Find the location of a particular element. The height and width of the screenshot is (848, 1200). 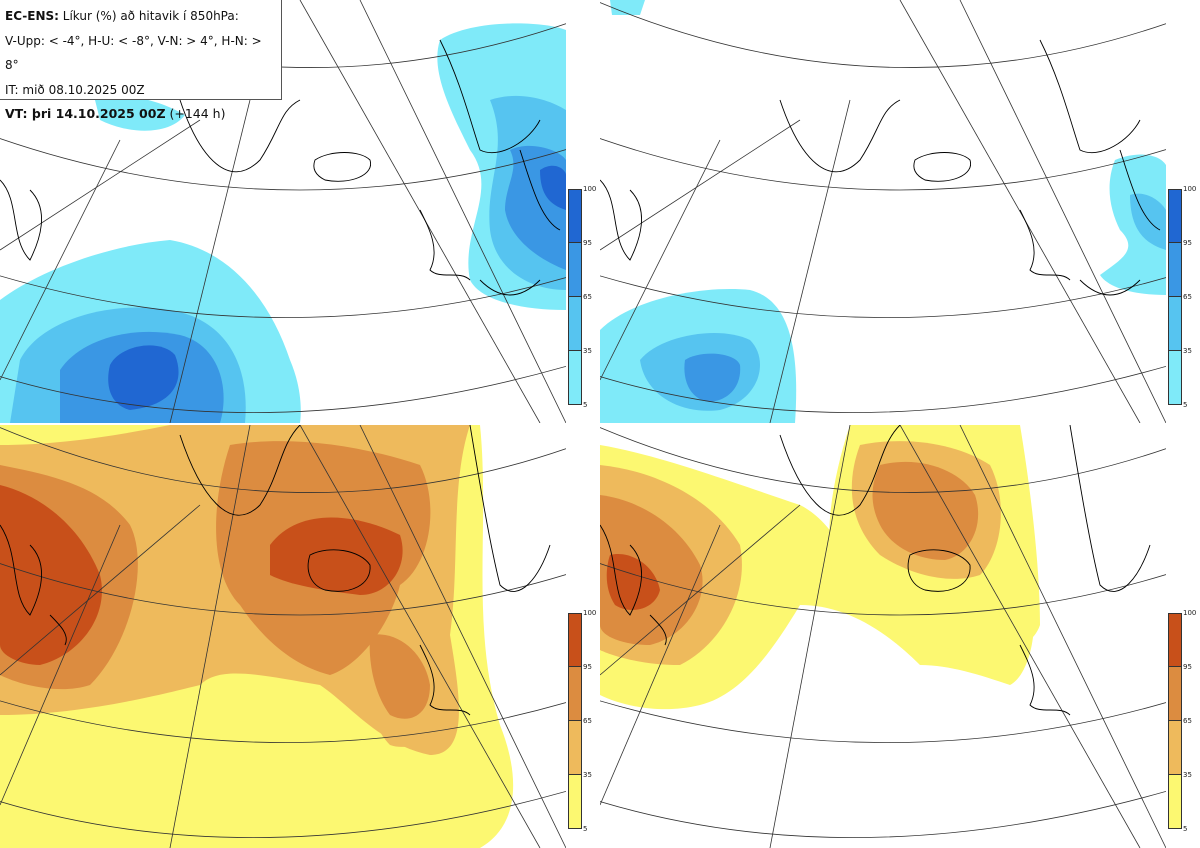

colorbar-cold-1: 100 95 65 35 5 is located at coordinates (582, 297).